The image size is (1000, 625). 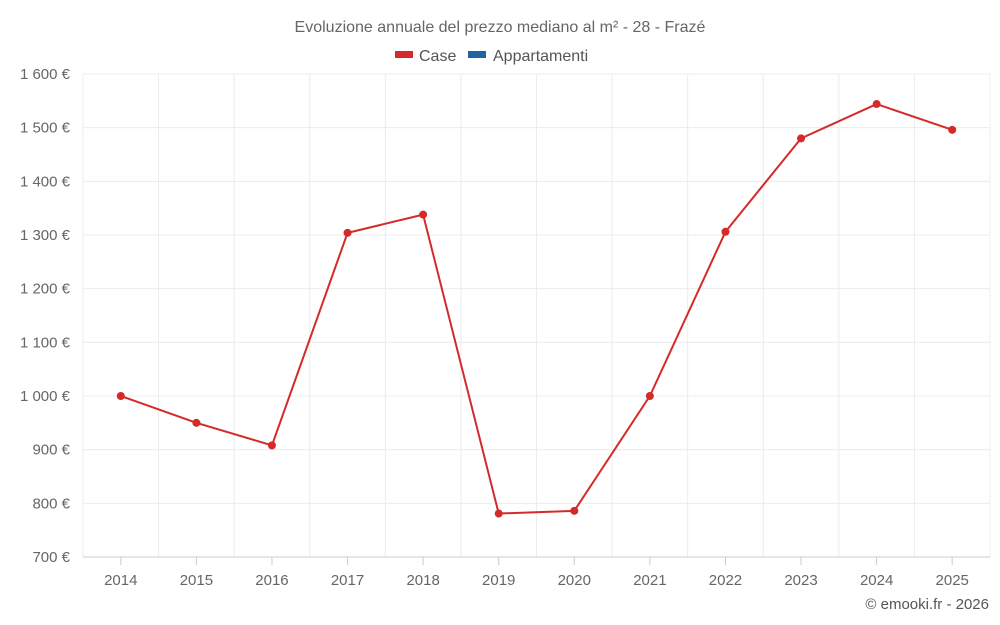 What do you see at coordinates (45, 289) in the screenshot?
I see `y-tick-label: 1 200 €` at bounding box center [45, 289].